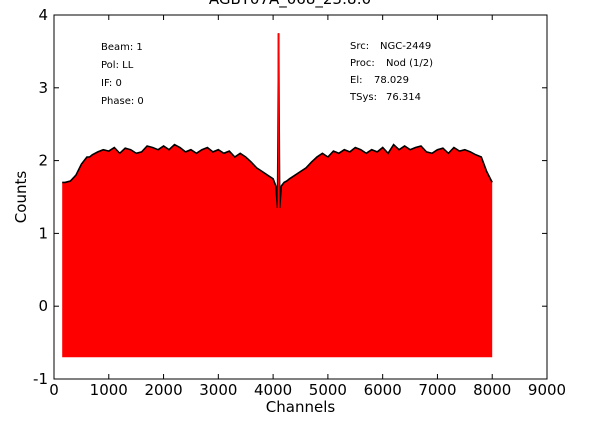  I want to click on x-tick-label: 2000, so click(163, 390).